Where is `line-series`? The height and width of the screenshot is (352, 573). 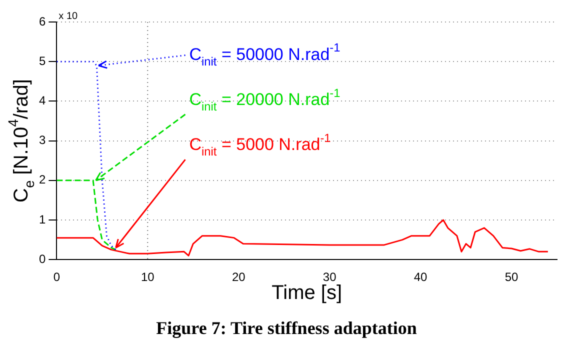 line-series is located at coordinates (86, 155).